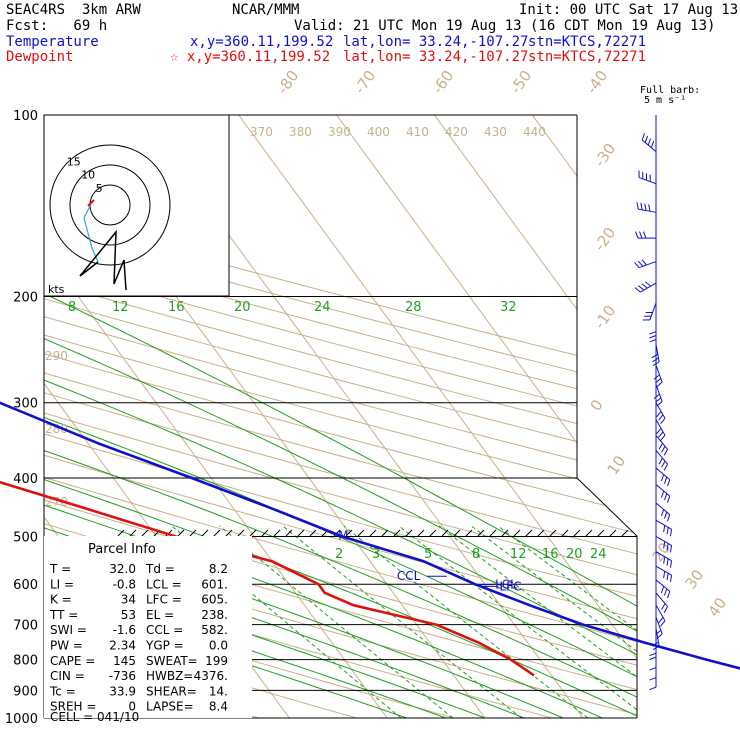 The image size is (740, 740). What do you see at coordinates (128, 615) in the screenshot?
I see `parcel-value: 53` at bounding box center [128, 615].